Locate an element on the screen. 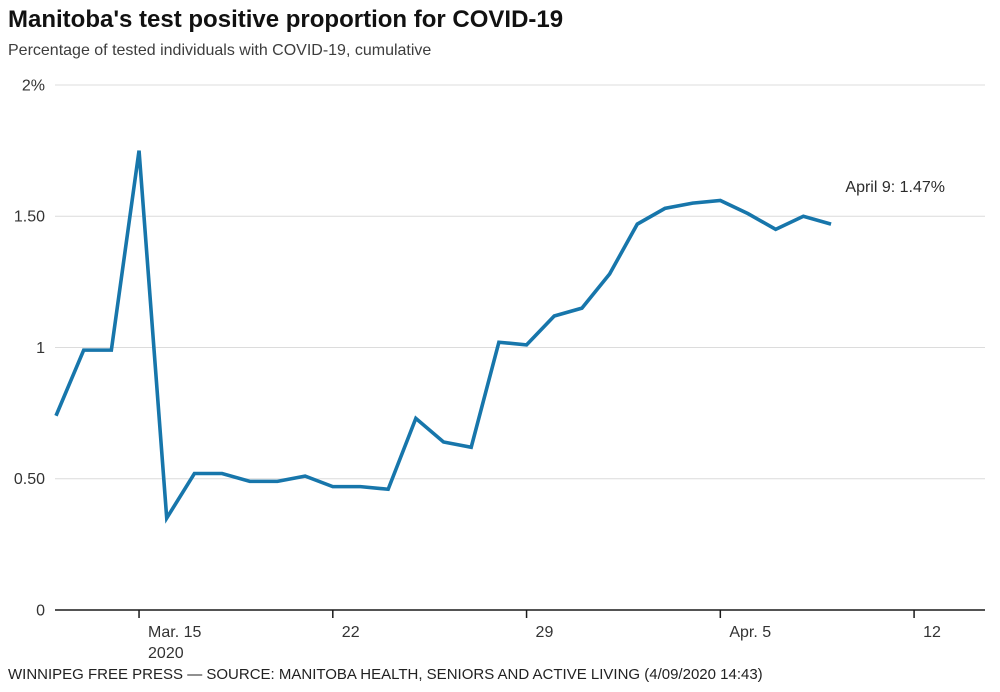 The width and height of the screenshot is (1000, 692). y-tick-label: 0 is located at coordinates (40, 610).